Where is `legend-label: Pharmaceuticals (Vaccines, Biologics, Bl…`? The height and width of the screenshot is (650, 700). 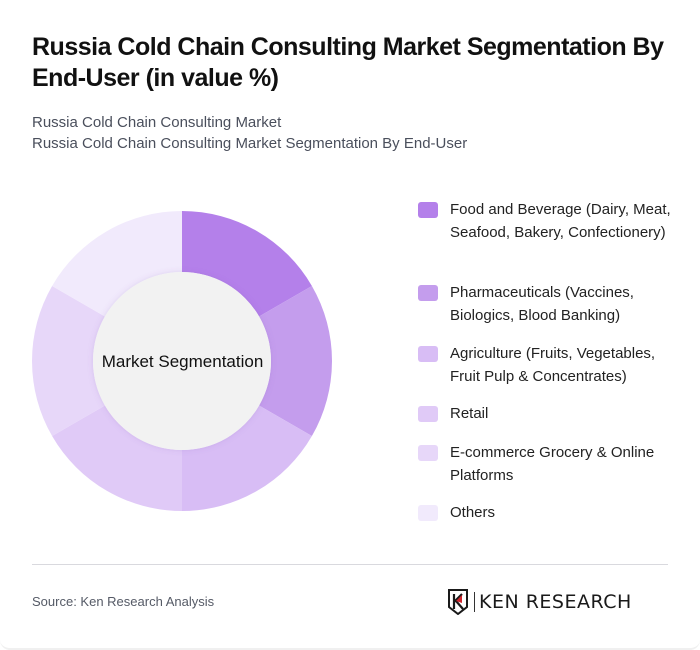 legend-label: Pharmaceuticals (Vaccines, Biologics, Bl… is located at coordinates (542, 304).